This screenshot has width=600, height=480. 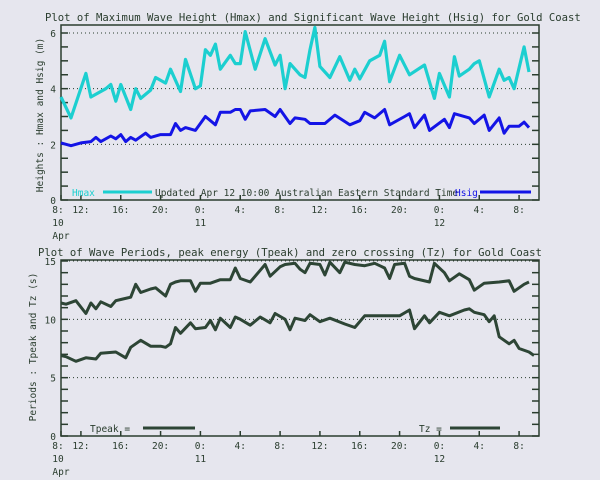 What do you see at coordinates (466, 193) in the screenshot?
I see `legend-hsig-label: Hsig` at bounding box center [466, 193].